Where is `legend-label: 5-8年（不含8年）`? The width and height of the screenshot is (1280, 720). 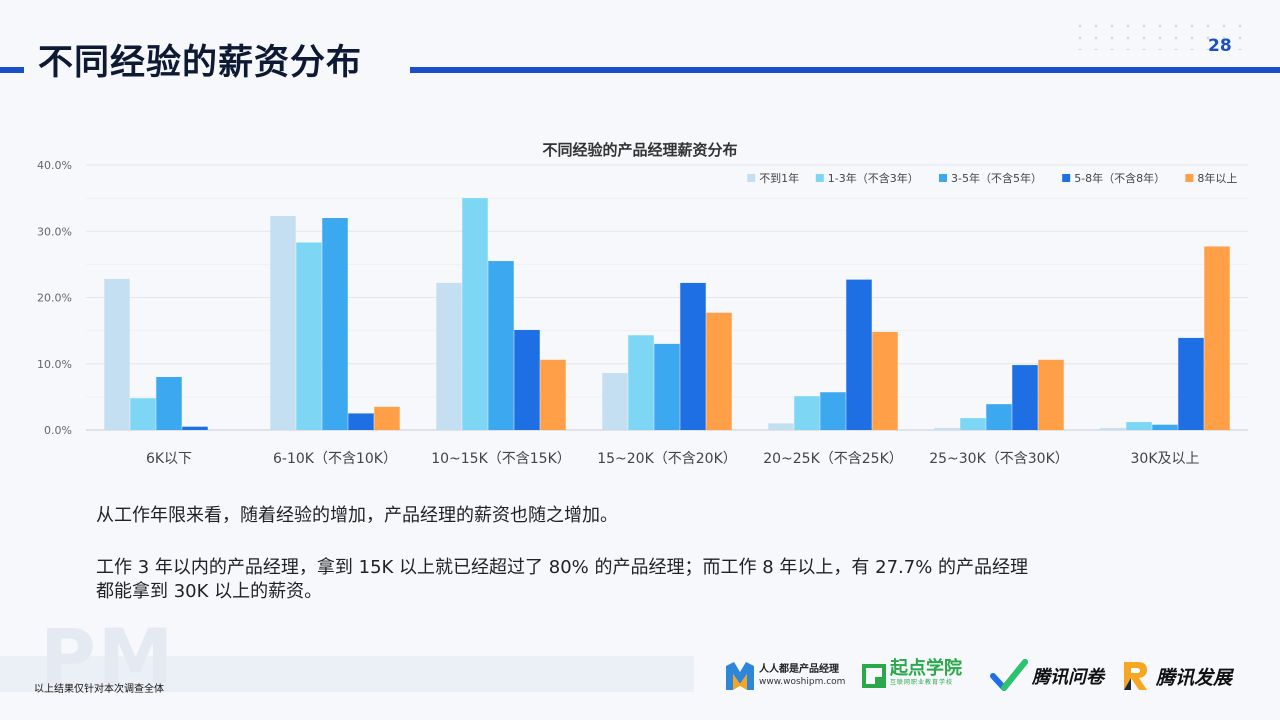 legend-label: 5-8年（不含8年） is located at coordinates (1119, 178).